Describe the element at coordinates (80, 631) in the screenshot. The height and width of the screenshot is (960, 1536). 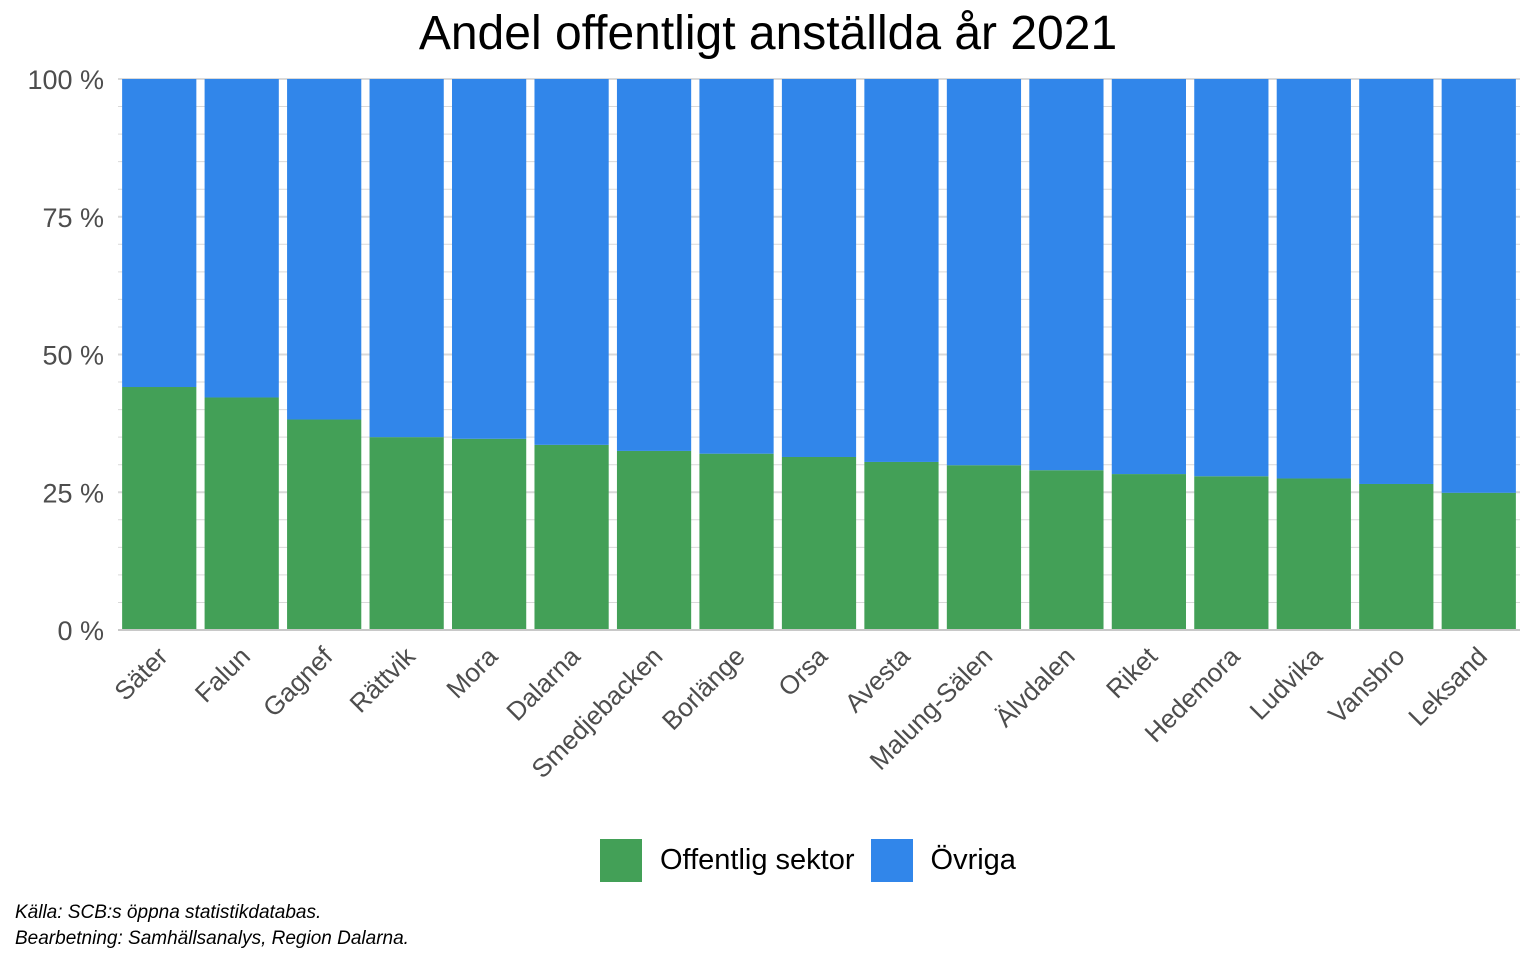
I see `y-tick-label: 0 %` at that location.